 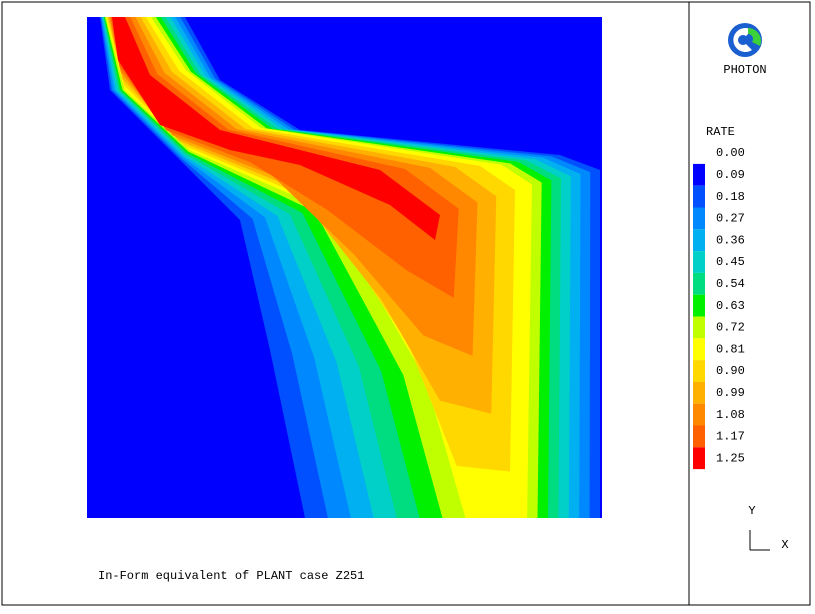 What do you see at coordinates (730, 393) in the screenshot?
I see `legend-label: 0.99` at bounding box center [730, 393].